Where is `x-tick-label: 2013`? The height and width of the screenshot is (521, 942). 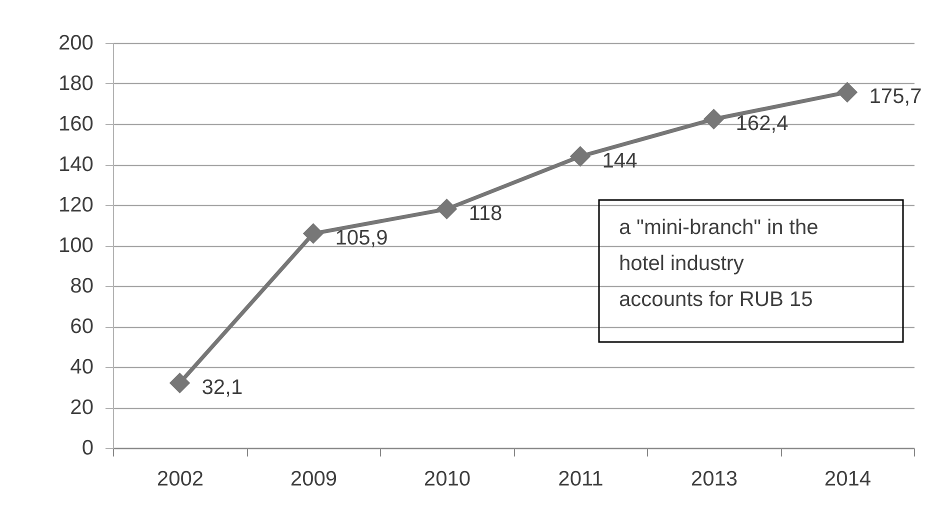 x-tick-label: 2013 is located at coordinates (714, 479).